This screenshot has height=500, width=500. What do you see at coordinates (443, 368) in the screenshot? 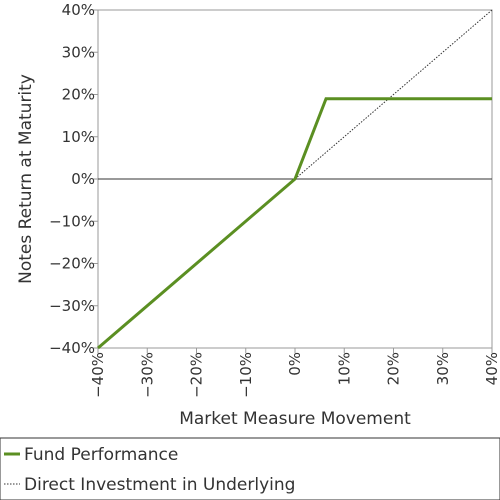
I see `x-tick-label: 30%` at bounding box center [443, 368].